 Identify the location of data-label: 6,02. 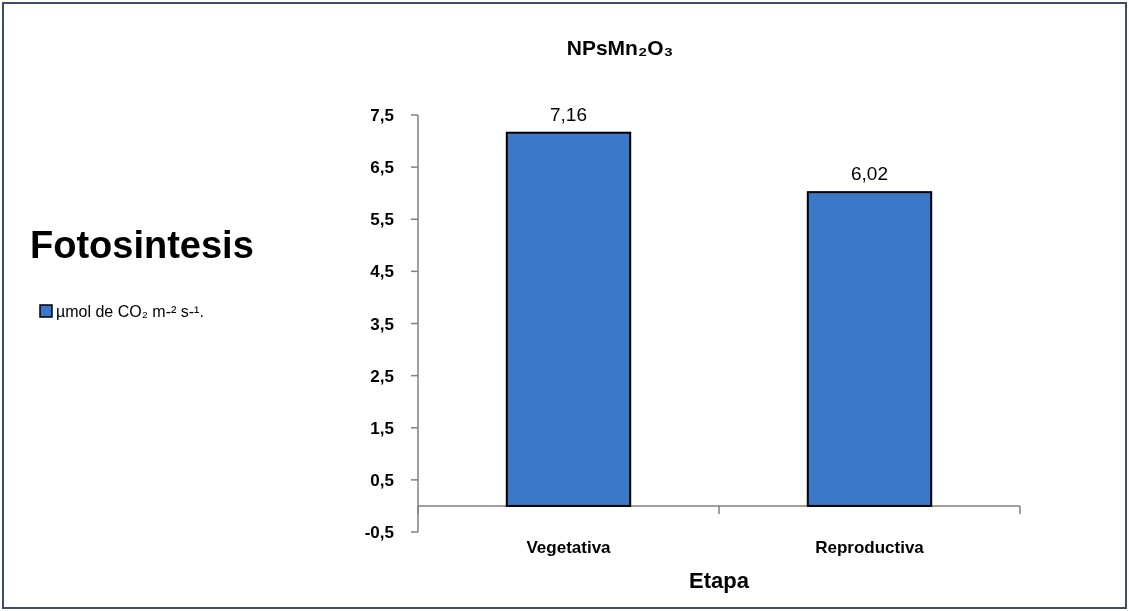
(869, 174).